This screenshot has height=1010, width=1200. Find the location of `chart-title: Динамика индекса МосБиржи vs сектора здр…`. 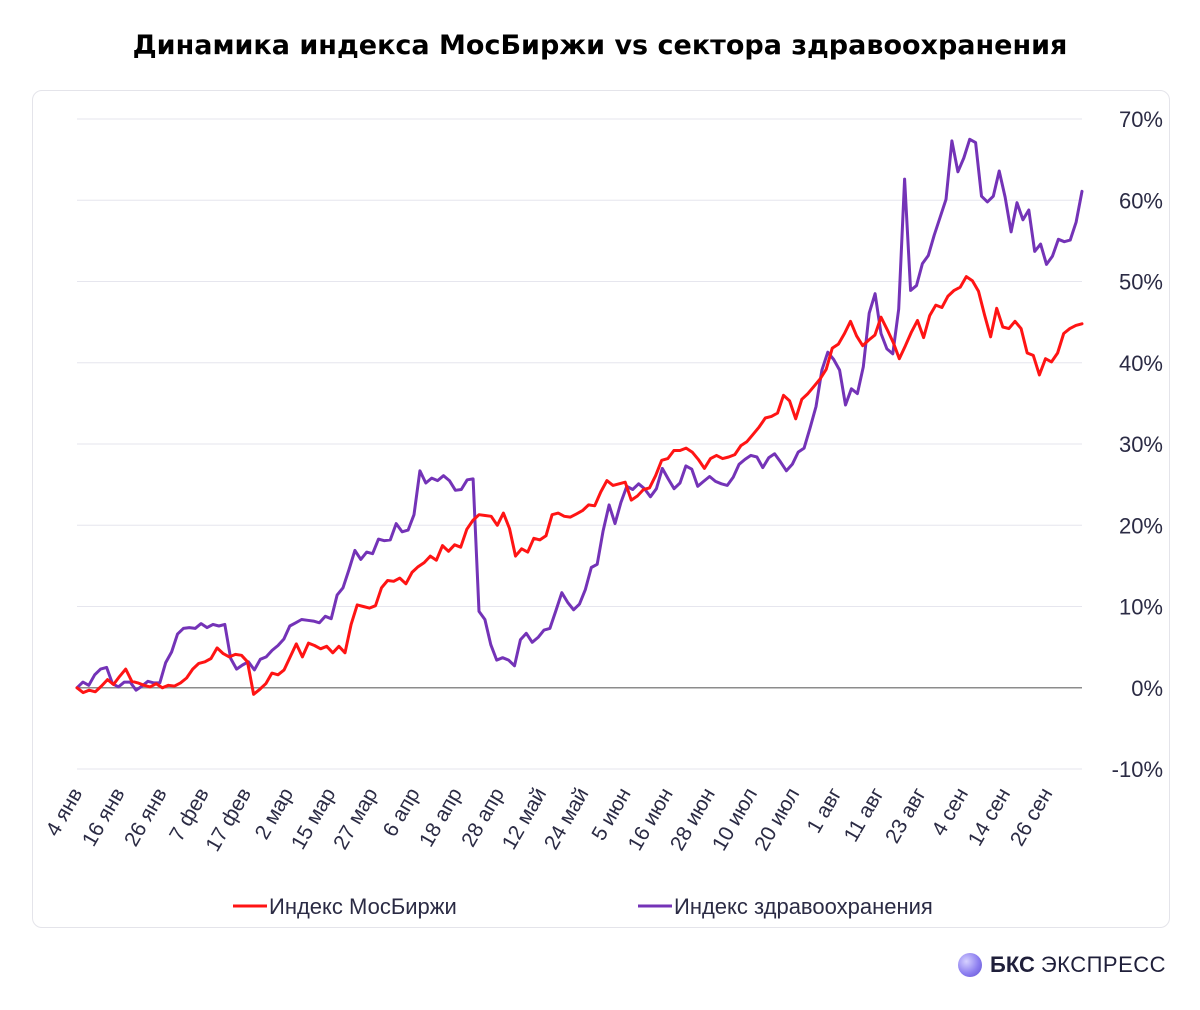

chart-title: Динамика индекса МосБиржи vs сектора здр… is located at coordinates (600, 45).